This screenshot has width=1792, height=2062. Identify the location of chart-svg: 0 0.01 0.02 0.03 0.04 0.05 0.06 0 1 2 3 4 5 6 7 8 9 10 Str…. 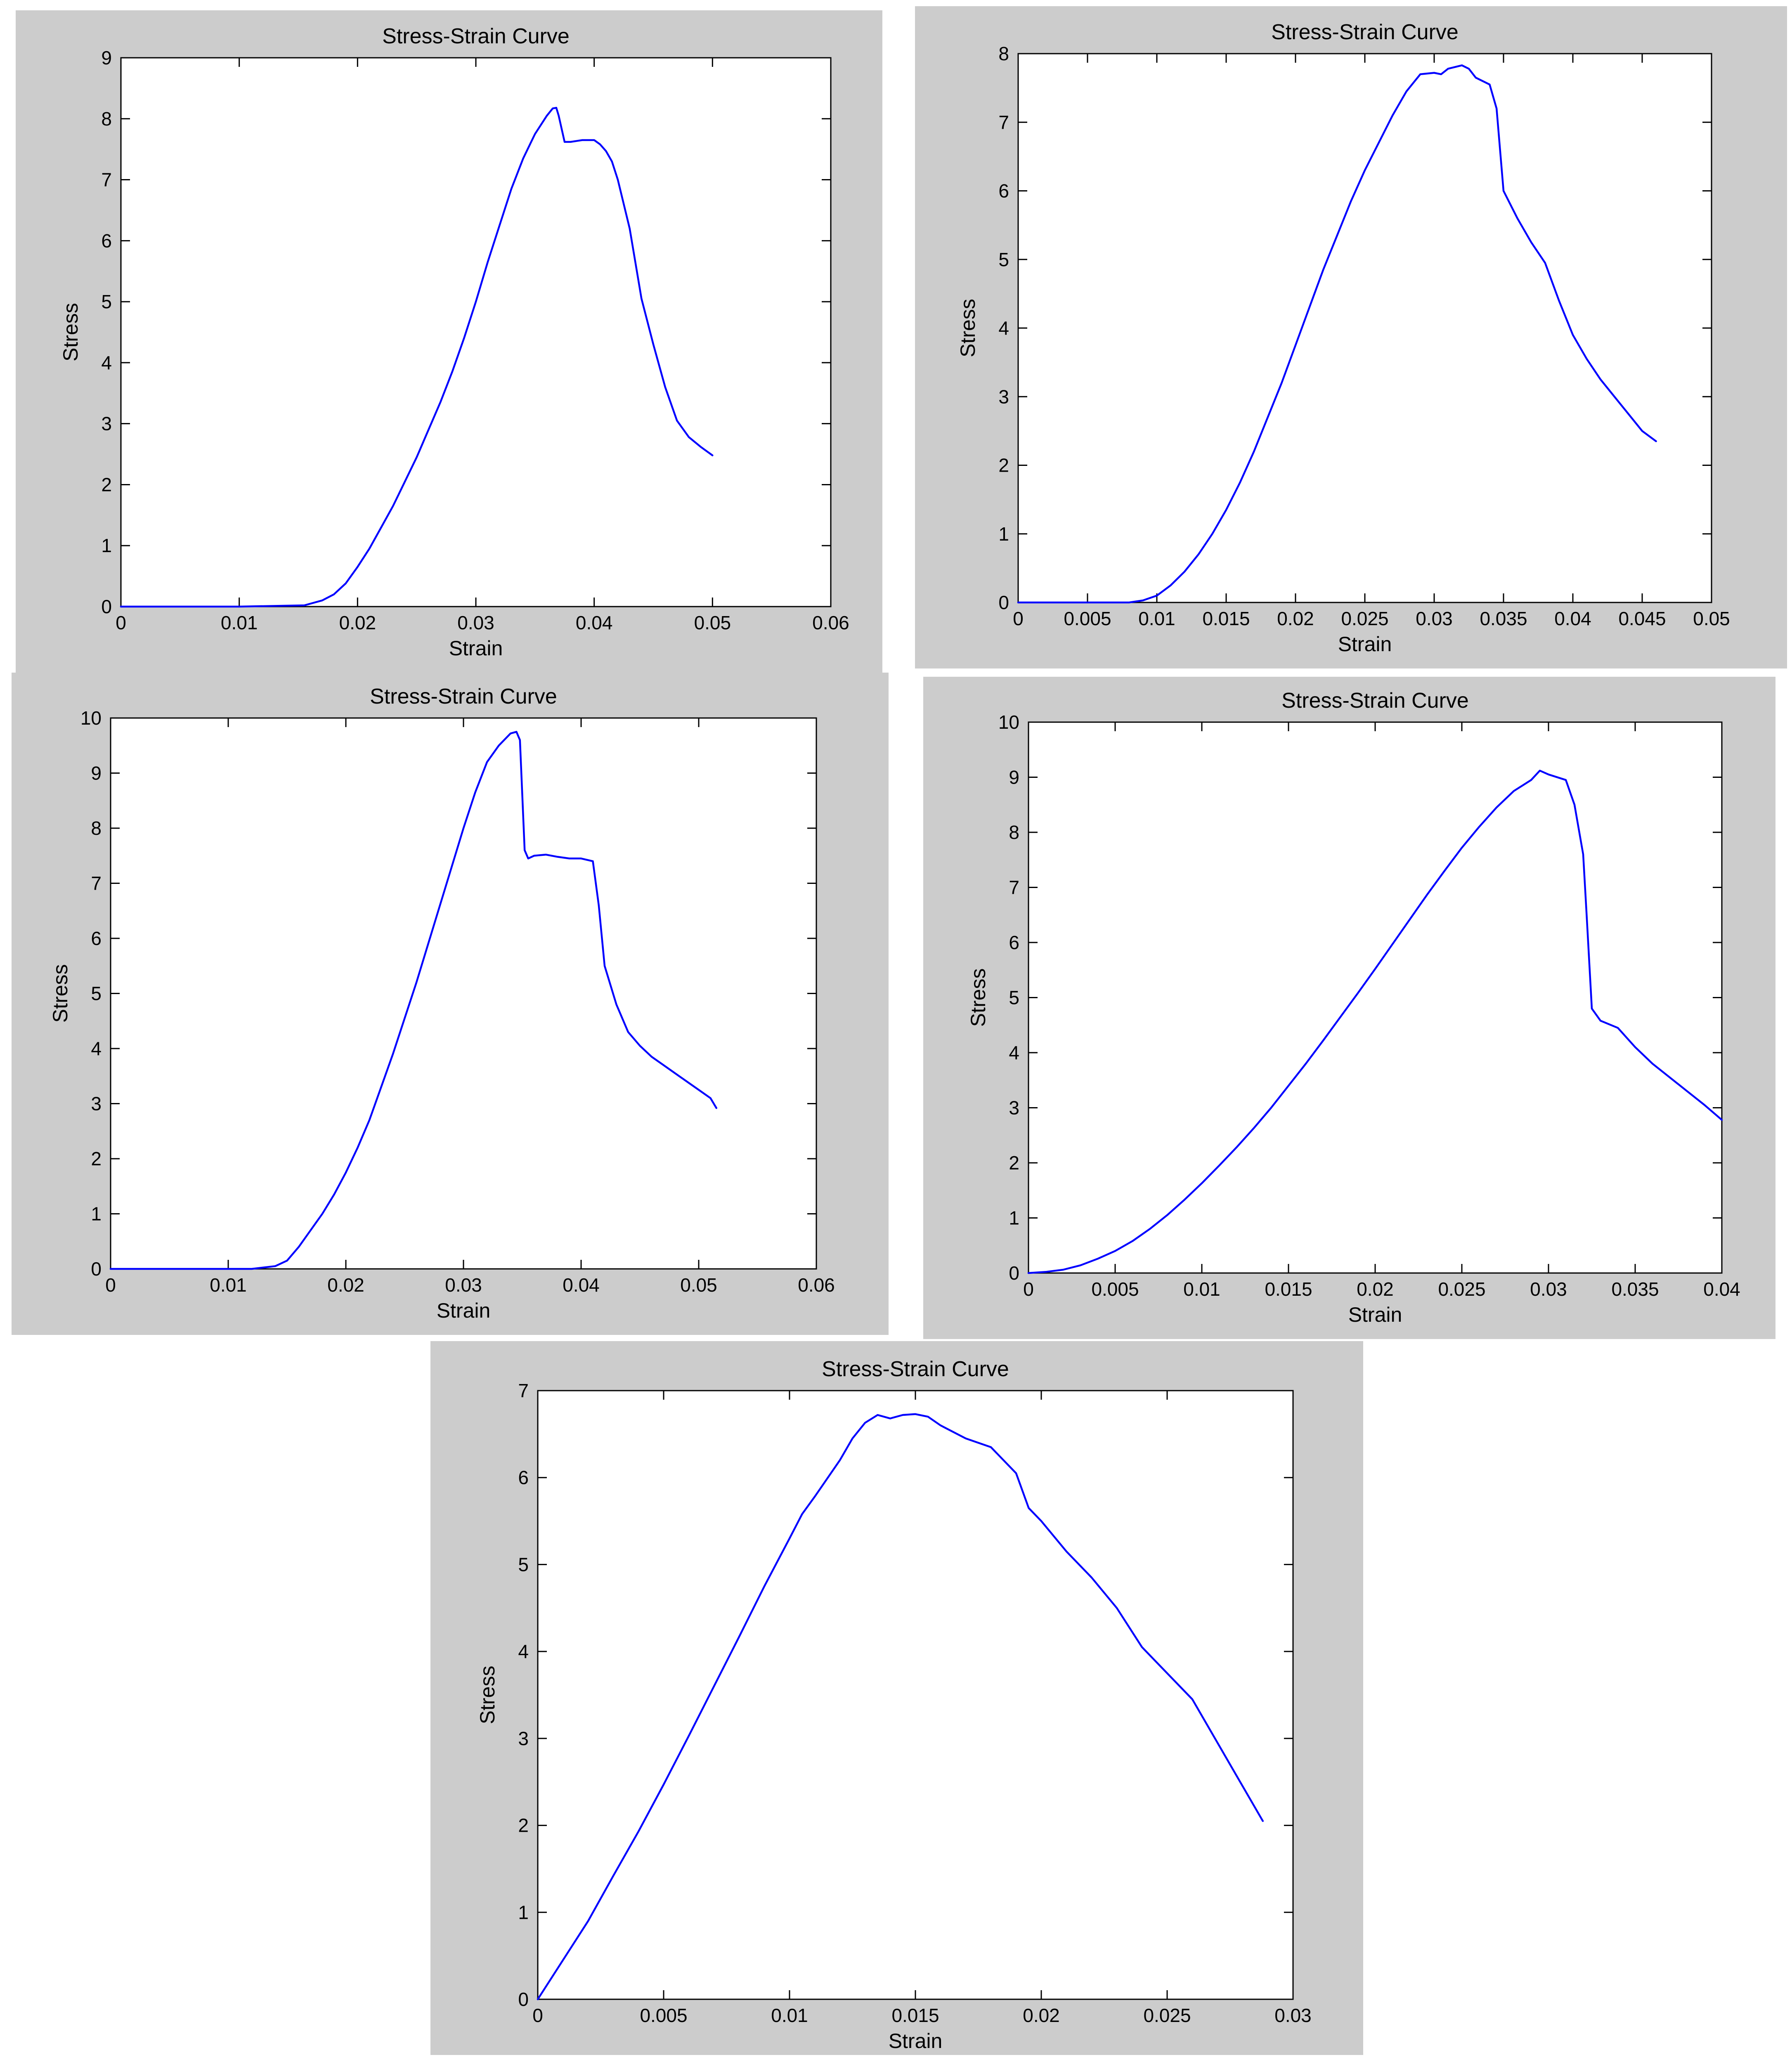
(442, 1004).